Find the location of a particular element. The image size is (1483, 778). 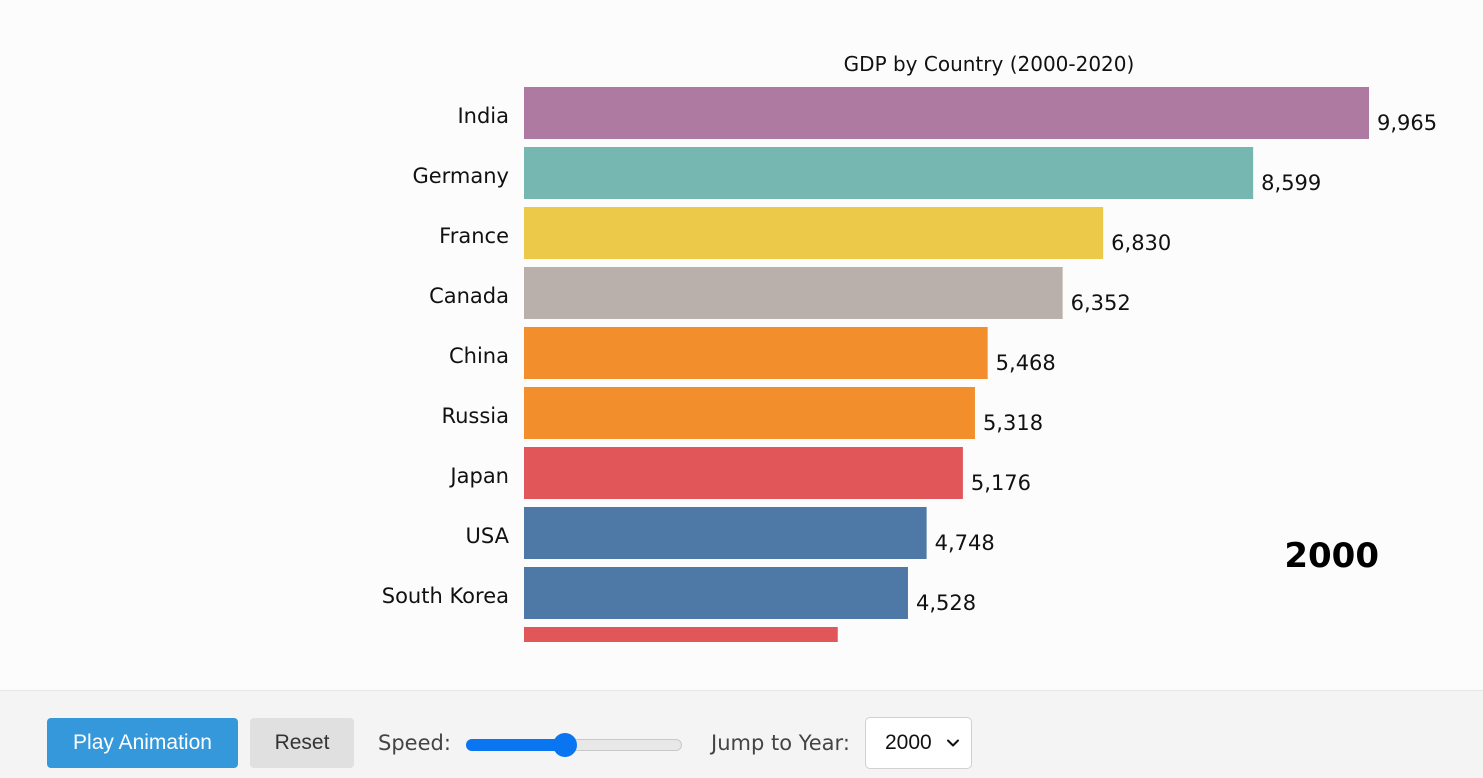

year-select: 2000 is located at coordinates (918, 743).